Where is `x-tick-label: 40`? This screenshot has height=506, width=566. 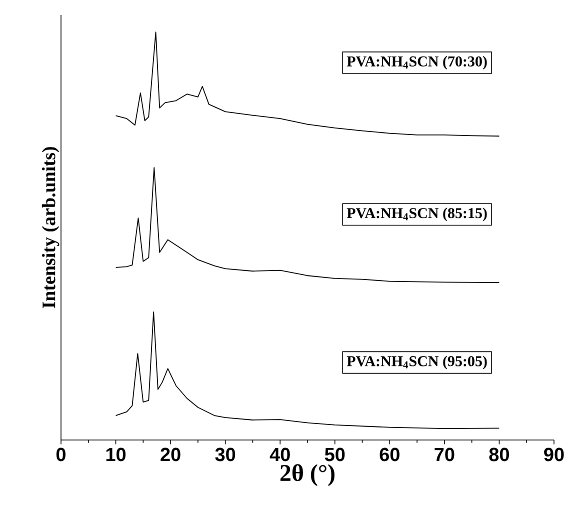
x-tick-label: 40 is located at coordinates (280, 455).